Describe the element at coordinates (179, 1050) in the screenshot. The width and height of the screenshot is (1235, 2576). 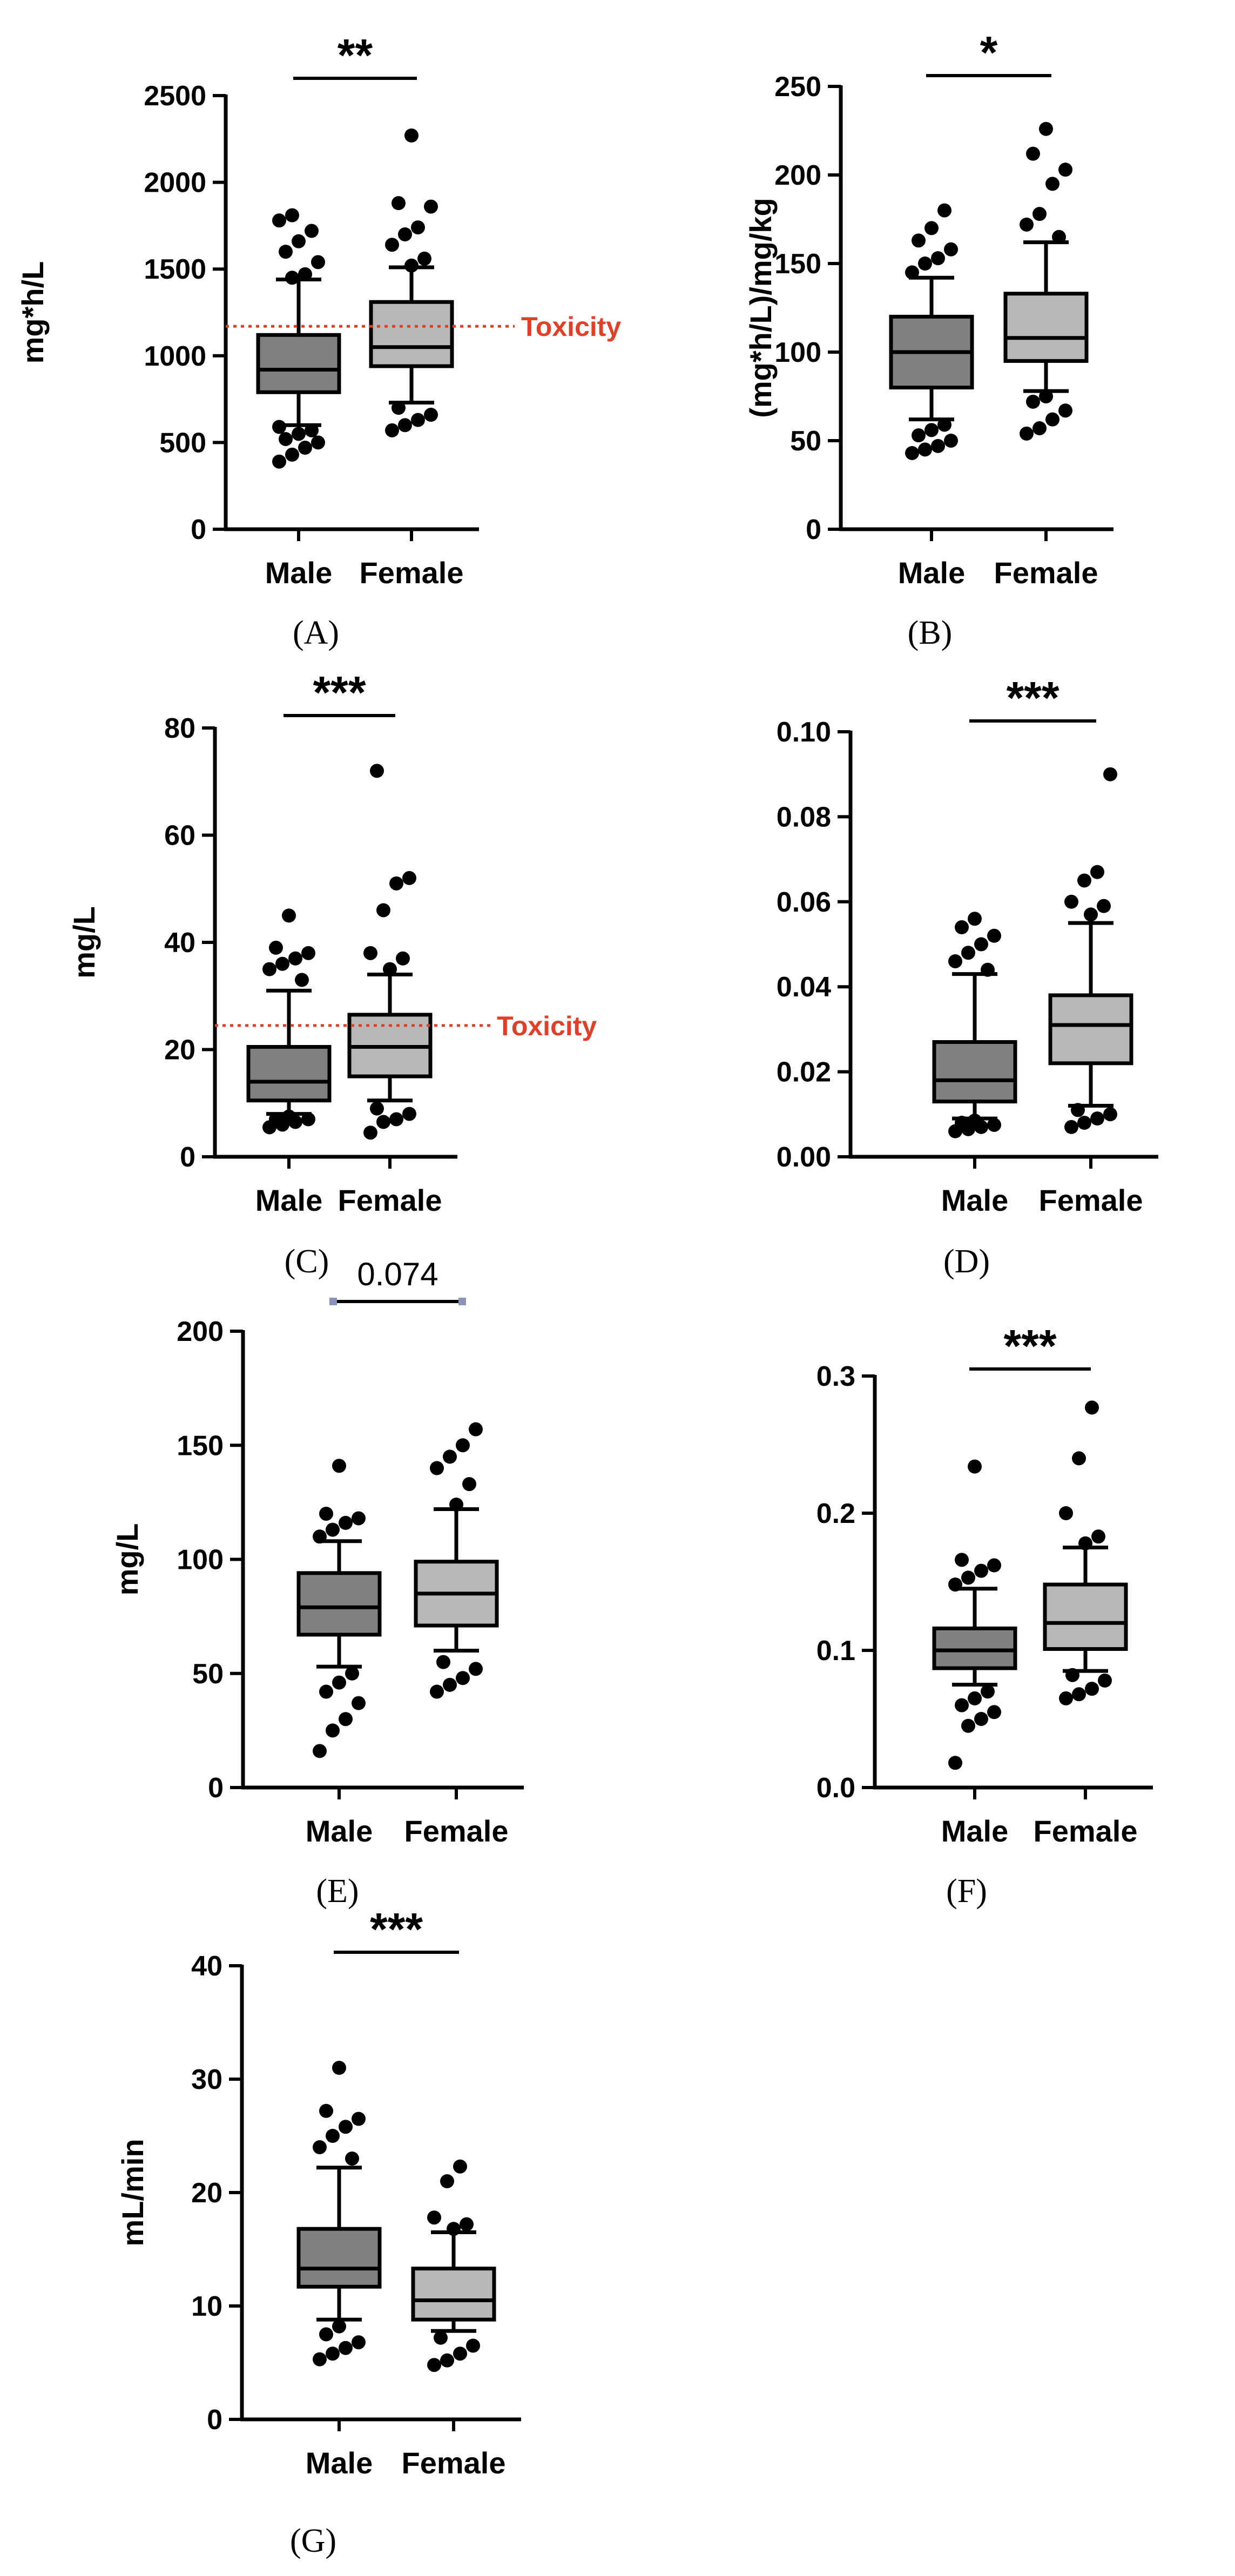
I see `y-tick-label: 20` at that location.